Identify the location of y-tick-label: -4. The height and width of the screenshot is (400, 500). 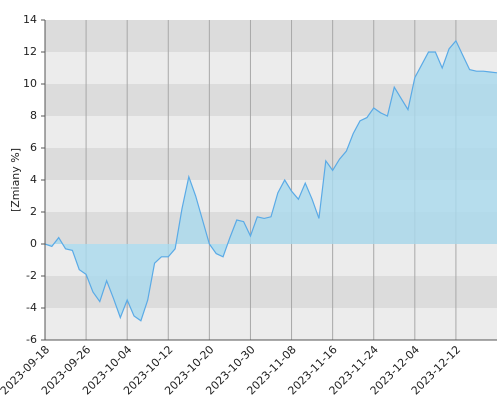
(31, 307).